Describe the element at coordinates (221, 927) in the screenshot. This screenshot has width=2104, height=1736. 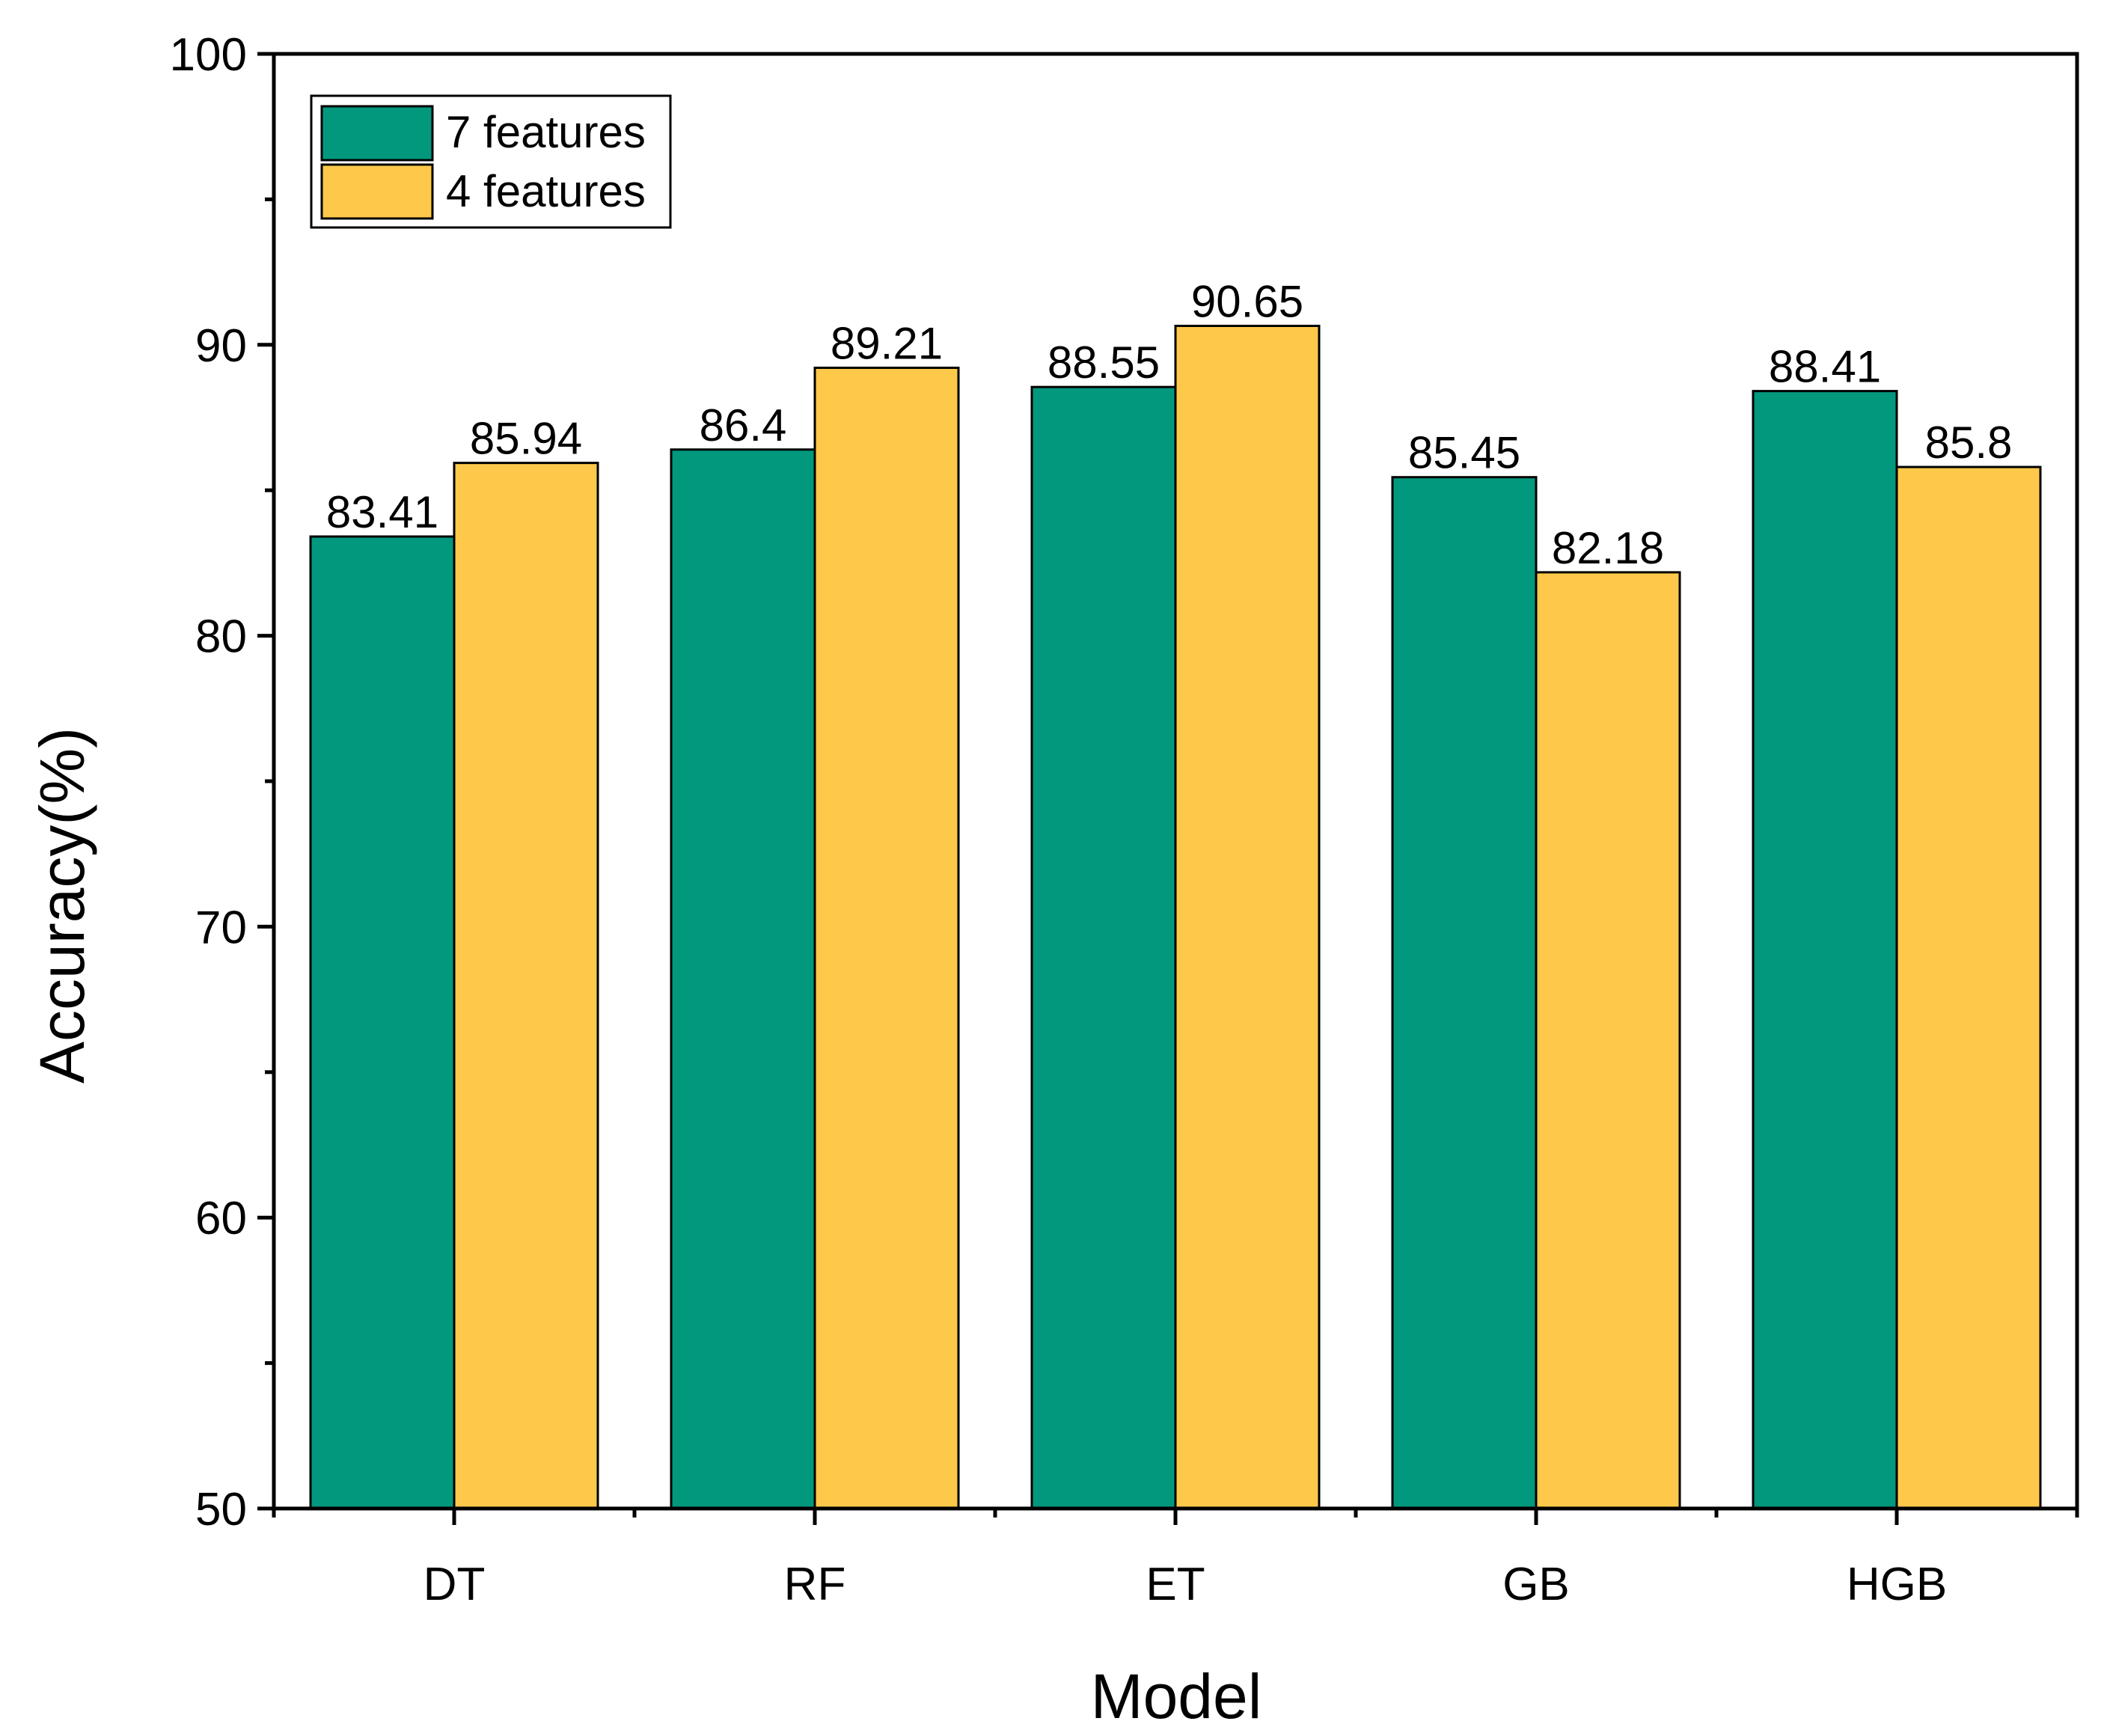
I see `y-tick-label-70: 70` at that location.